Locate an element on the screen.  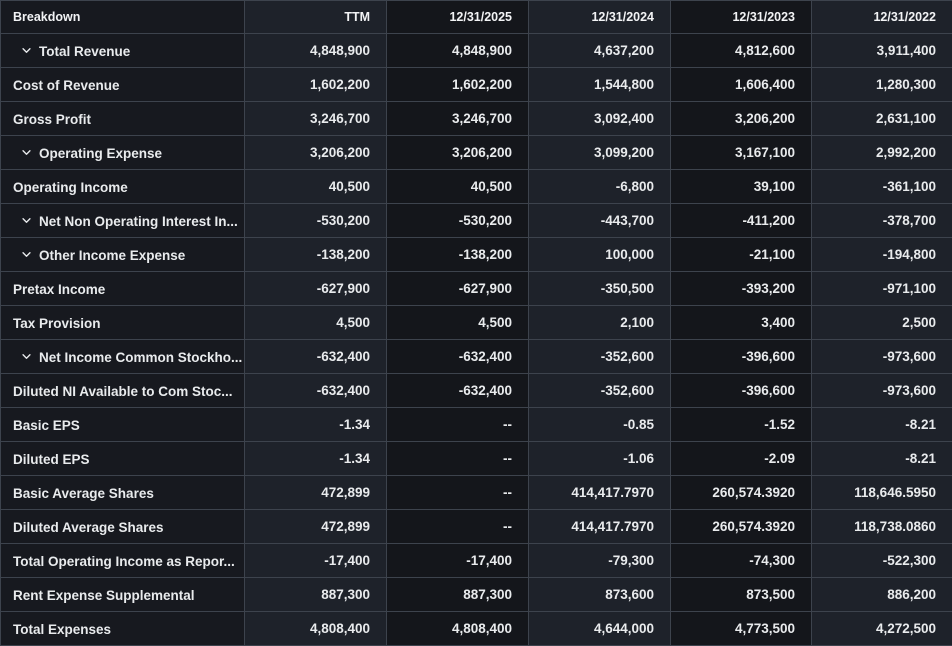
cell-value: 4,848,900 is located at coordinates (457, 50).